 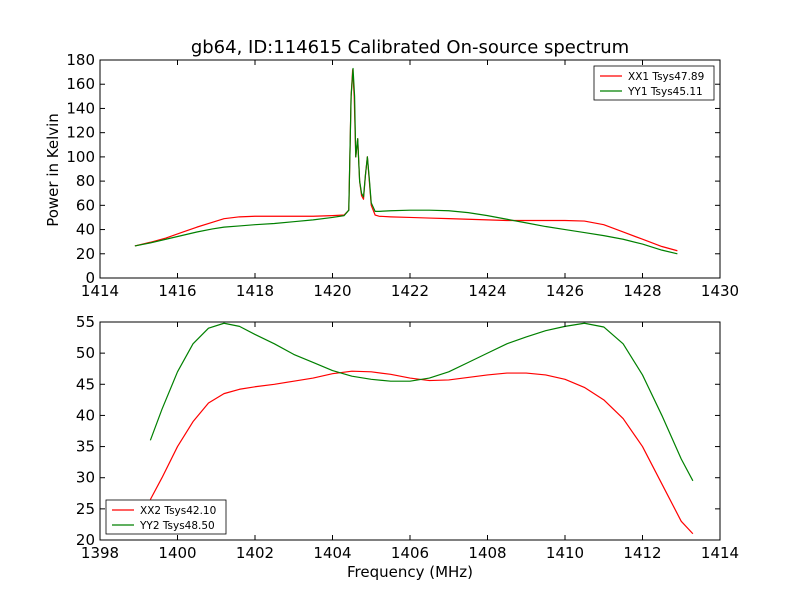 What do you see at coordinates (85, 205) in the screenshot?
I see `y-tick-label: 60` at bounding box center [85, 205].